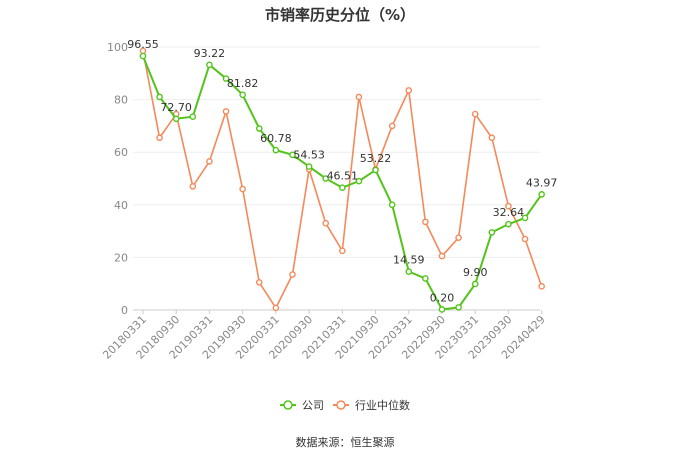 Image resolution: width=680 pixels, height=460 pixels. Describe the element at coordinates (475, 272) in the screenshot. I see `data-label: 9.90` at that location.